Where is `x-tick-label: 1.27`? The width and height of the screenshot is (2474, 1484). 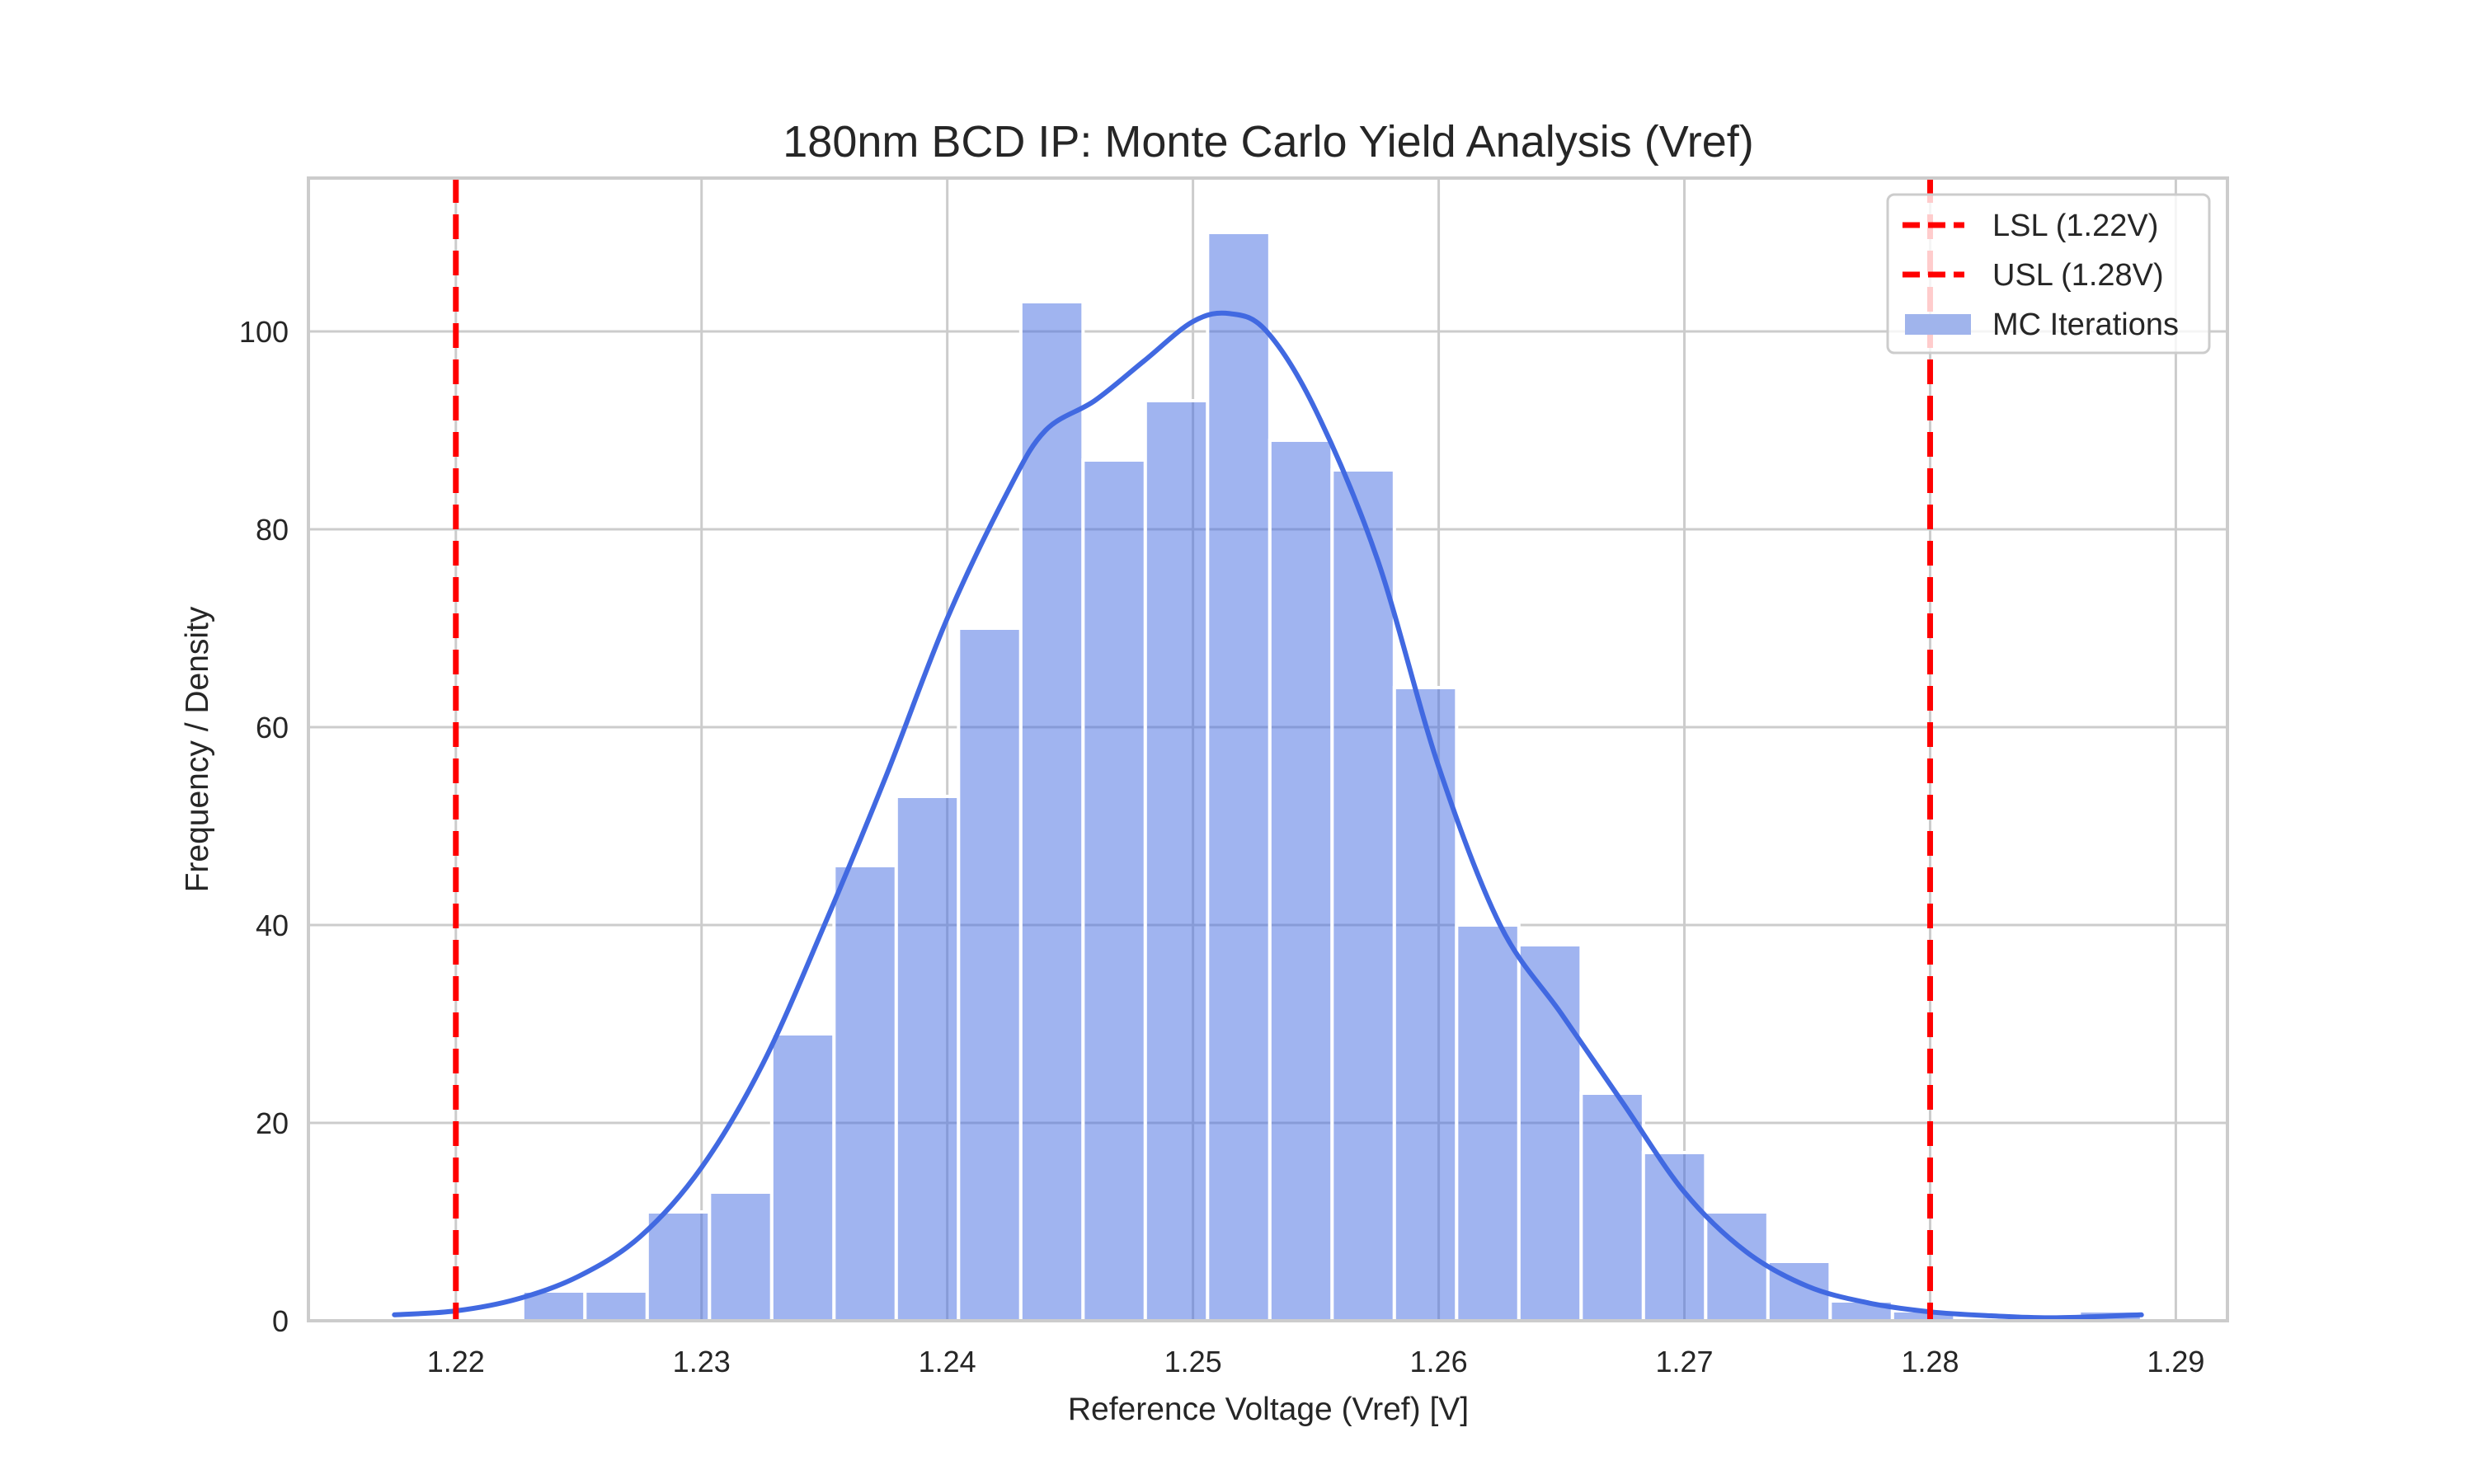
x-tick-label: 1.27 is located at coordinates (1684, 1361).